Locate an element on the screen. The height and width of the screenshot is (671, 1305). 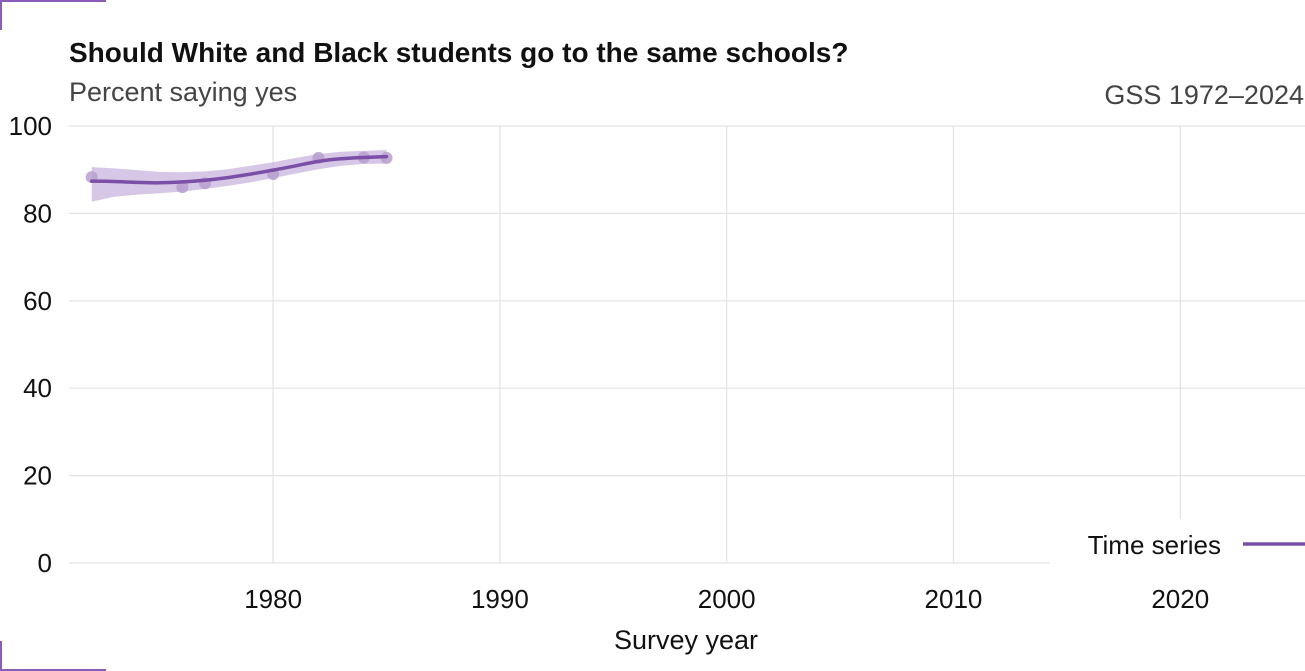
legend-label: Time series is located at coordinates (1154, 545).